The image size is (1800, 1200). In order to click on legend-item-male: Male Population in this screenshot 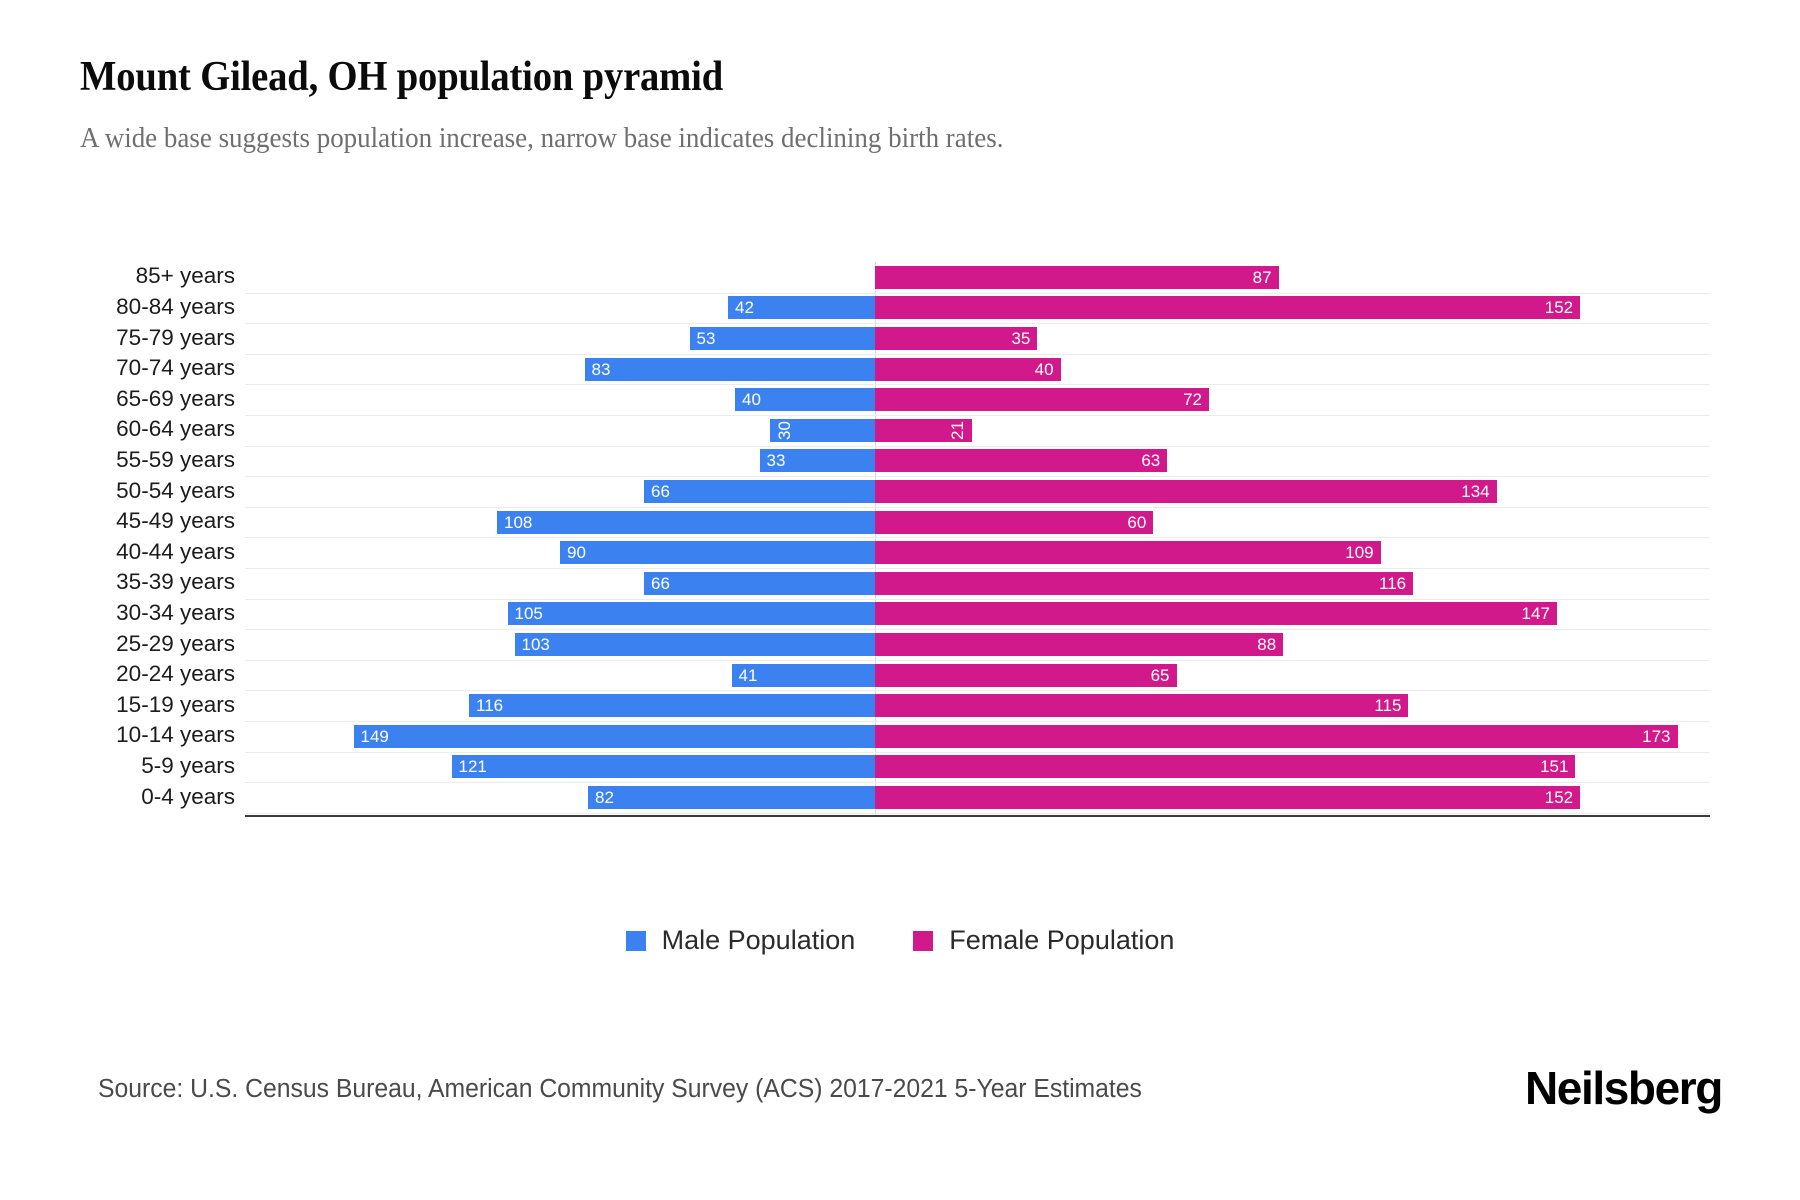, I will do `click(740, 940)`.